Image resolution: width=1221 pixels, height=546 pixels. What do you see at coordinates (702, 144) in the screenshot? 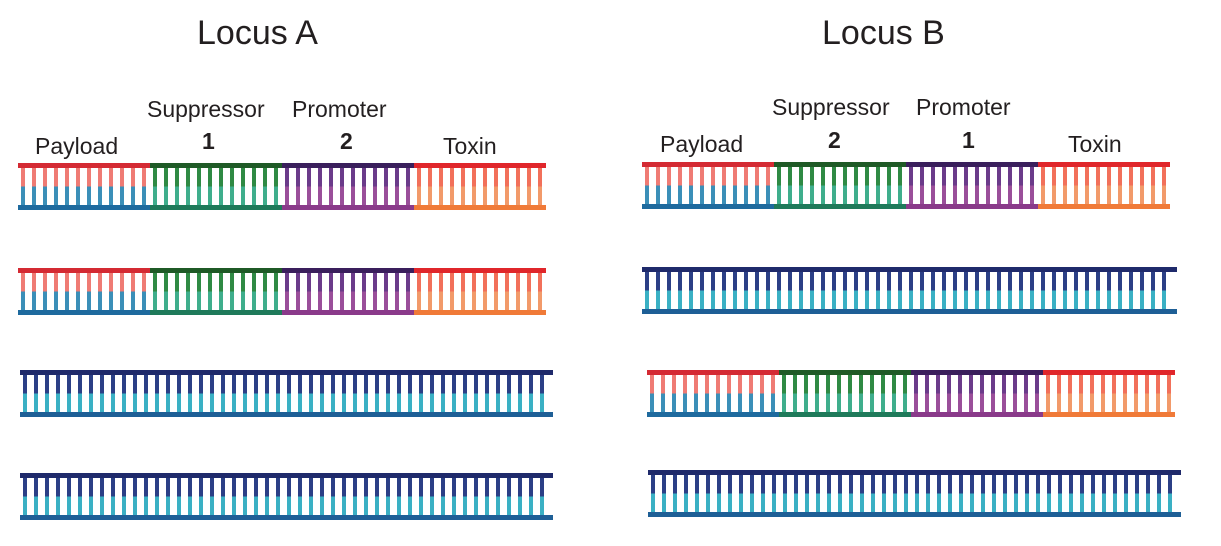
I see `locus-b-payload-label: Payload` at bounding box center [702, 144].